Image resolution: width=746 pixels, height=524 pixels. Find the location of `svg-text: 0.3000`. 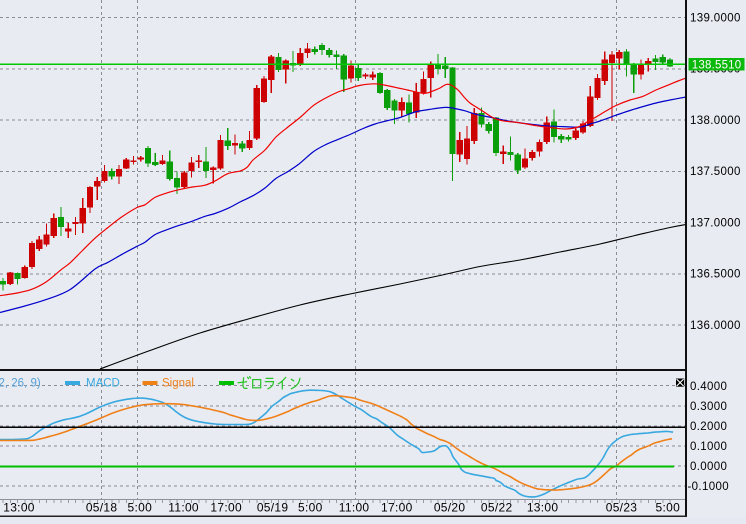

svg-text: 0.3000 is located at coordinates (708, 407).